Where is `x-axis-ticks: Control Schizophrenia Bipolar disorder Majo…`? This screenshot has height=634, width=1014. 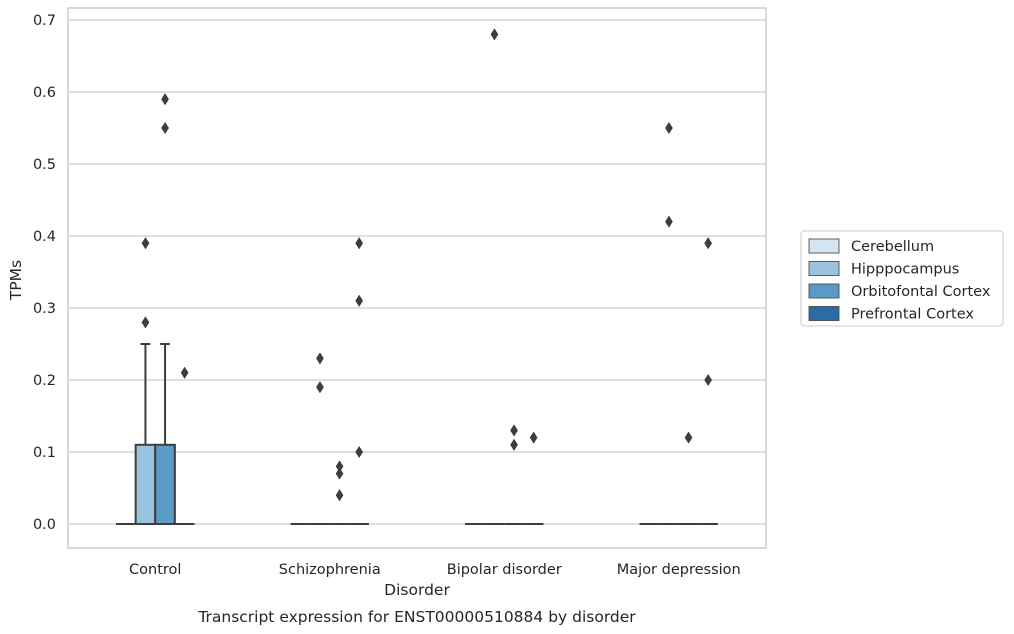 x-axis-ticks: Control Schizophrenia Bipolar disorder Majo… is located at coordinates (435, 570).